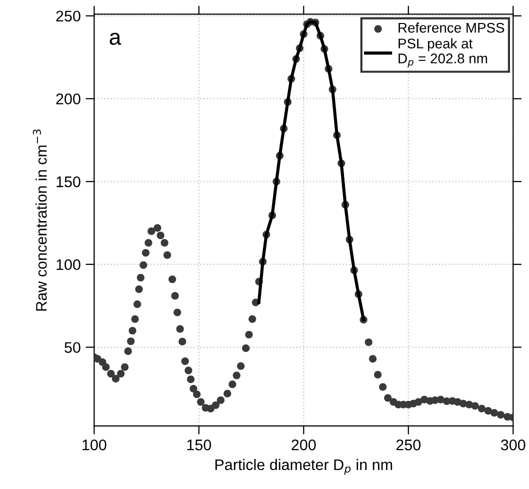 This screenshot has width=529, height=489. Describe the element at coordinates (94, 445) in the screenshot. I see `x-tick-label: 100` at that location.